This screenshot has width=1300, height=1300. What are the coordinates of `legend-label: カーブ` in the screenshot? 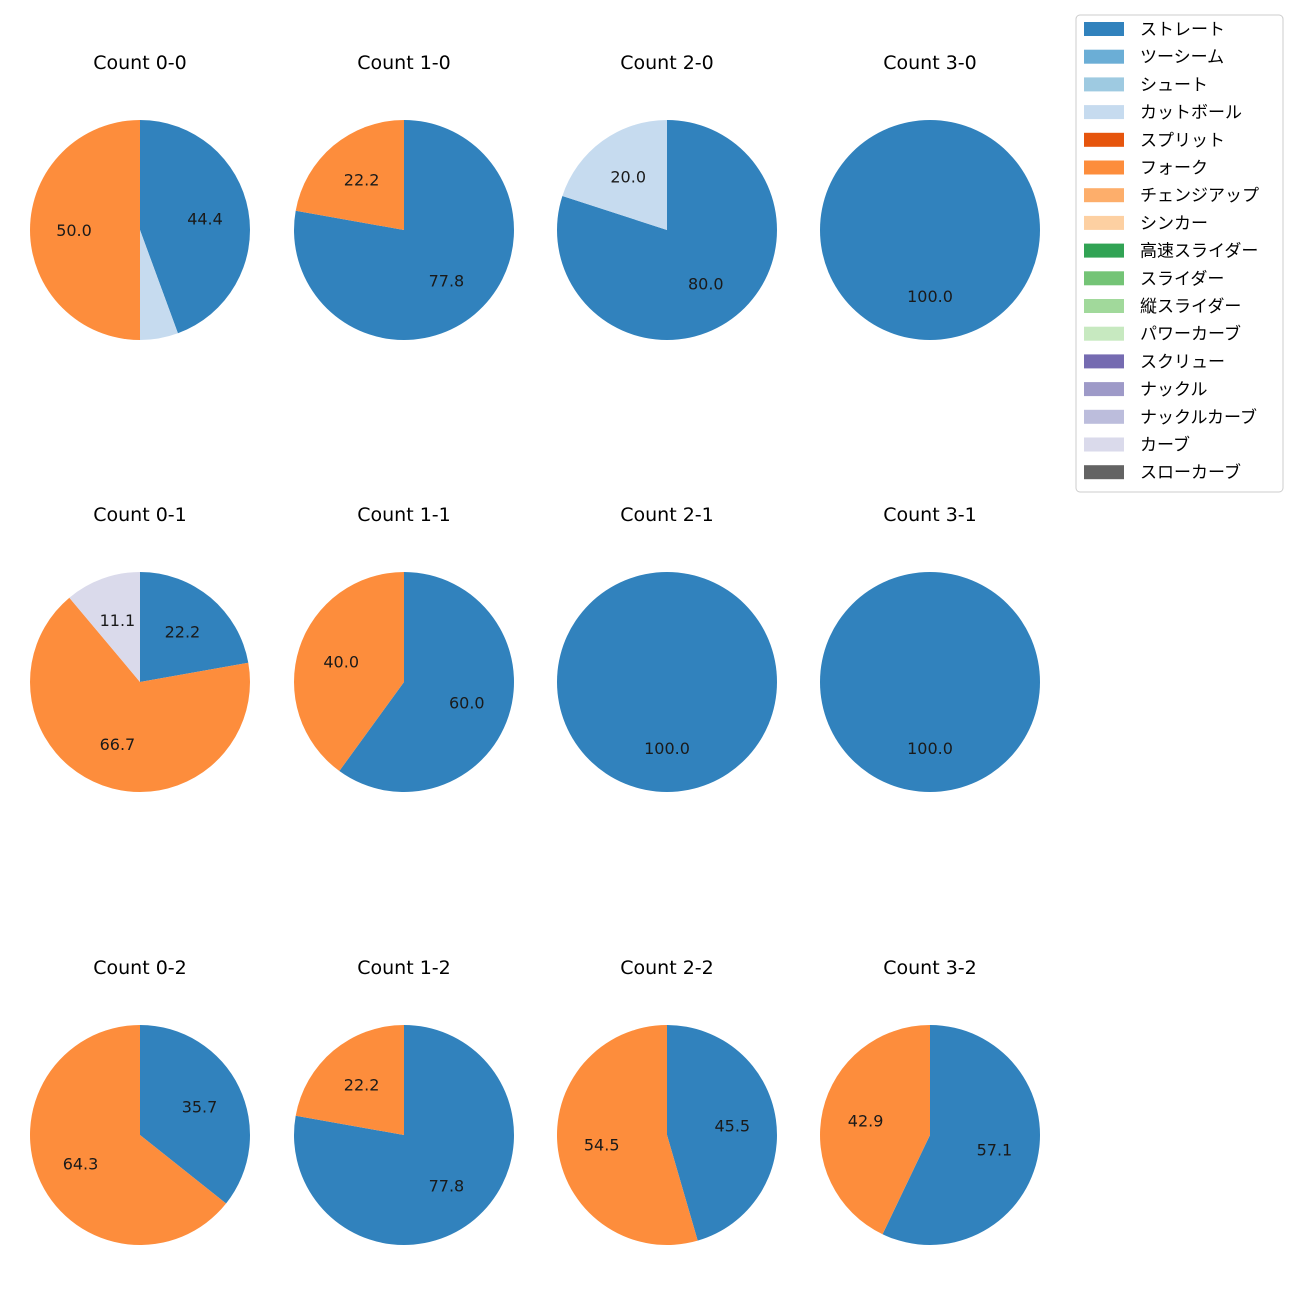 It's located at (1165, 445).